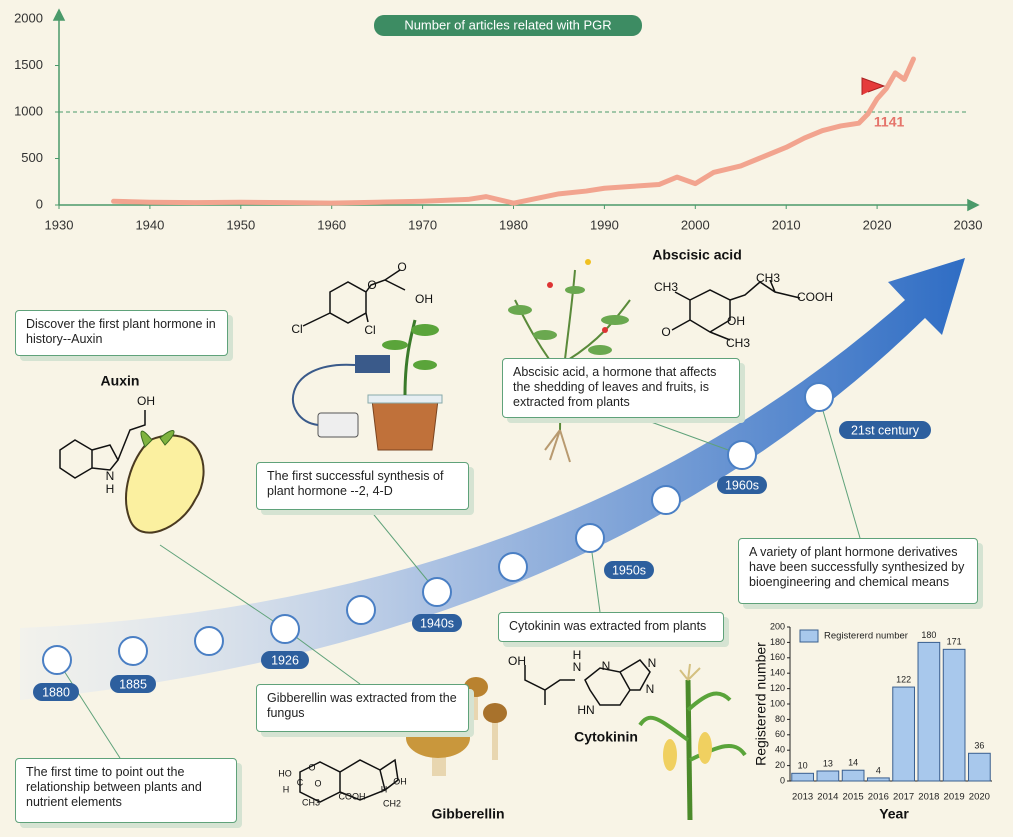 The image size is (1013, 837). I want to click on abscisic-leaves, so click(568, 307).